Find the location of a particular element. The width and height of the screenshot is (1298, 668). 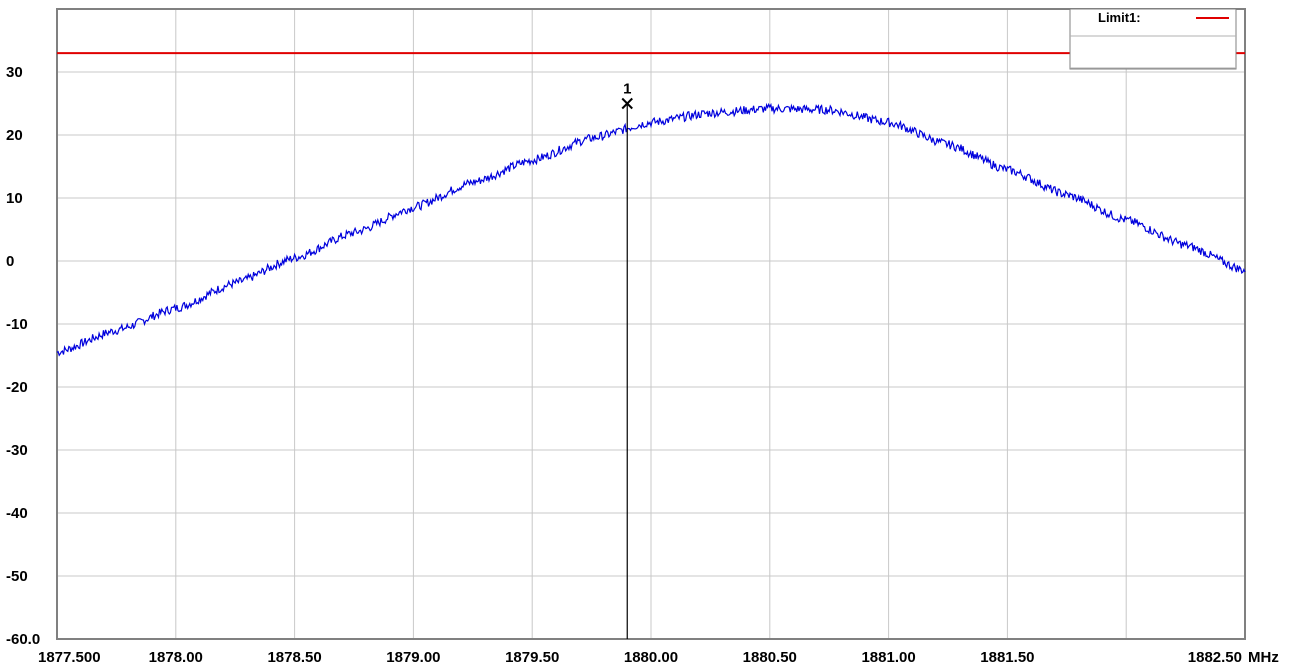

y-tick-label: -40 is located at coordinates (17, 513).